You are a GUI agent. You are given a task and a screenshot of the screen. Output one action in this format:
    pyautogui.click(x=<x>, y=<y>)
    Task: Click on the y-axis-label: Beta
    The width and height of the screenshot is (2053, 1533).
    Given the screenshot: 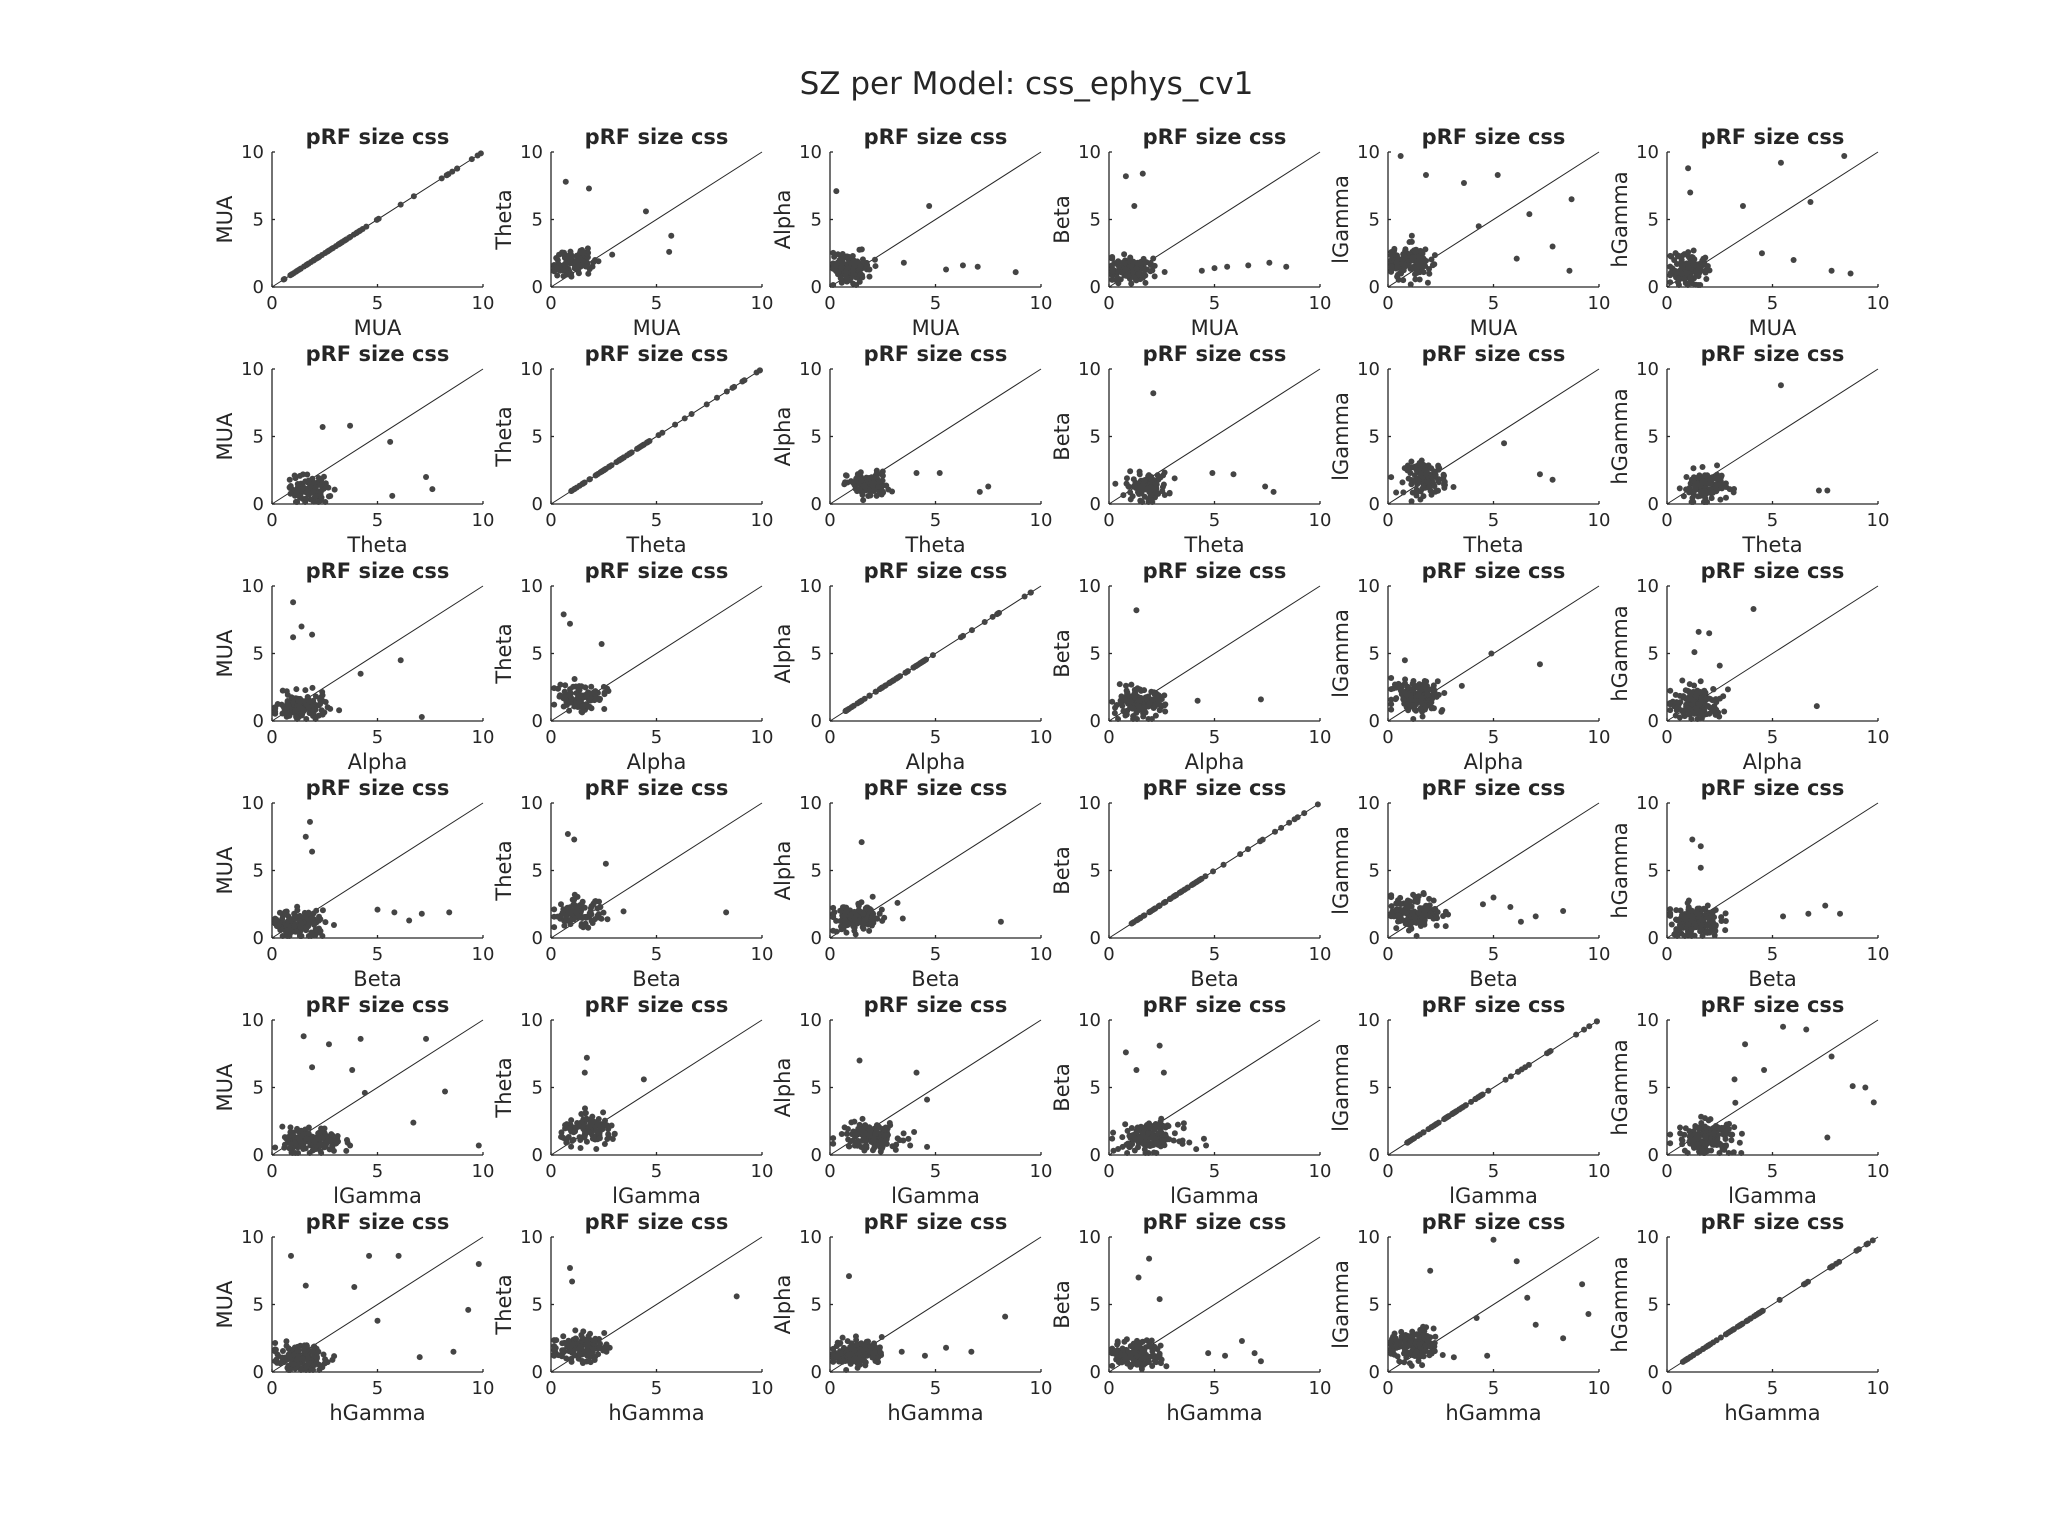 What is the action you would take?
    pyautogui.click(x=1062, y=1087)
    